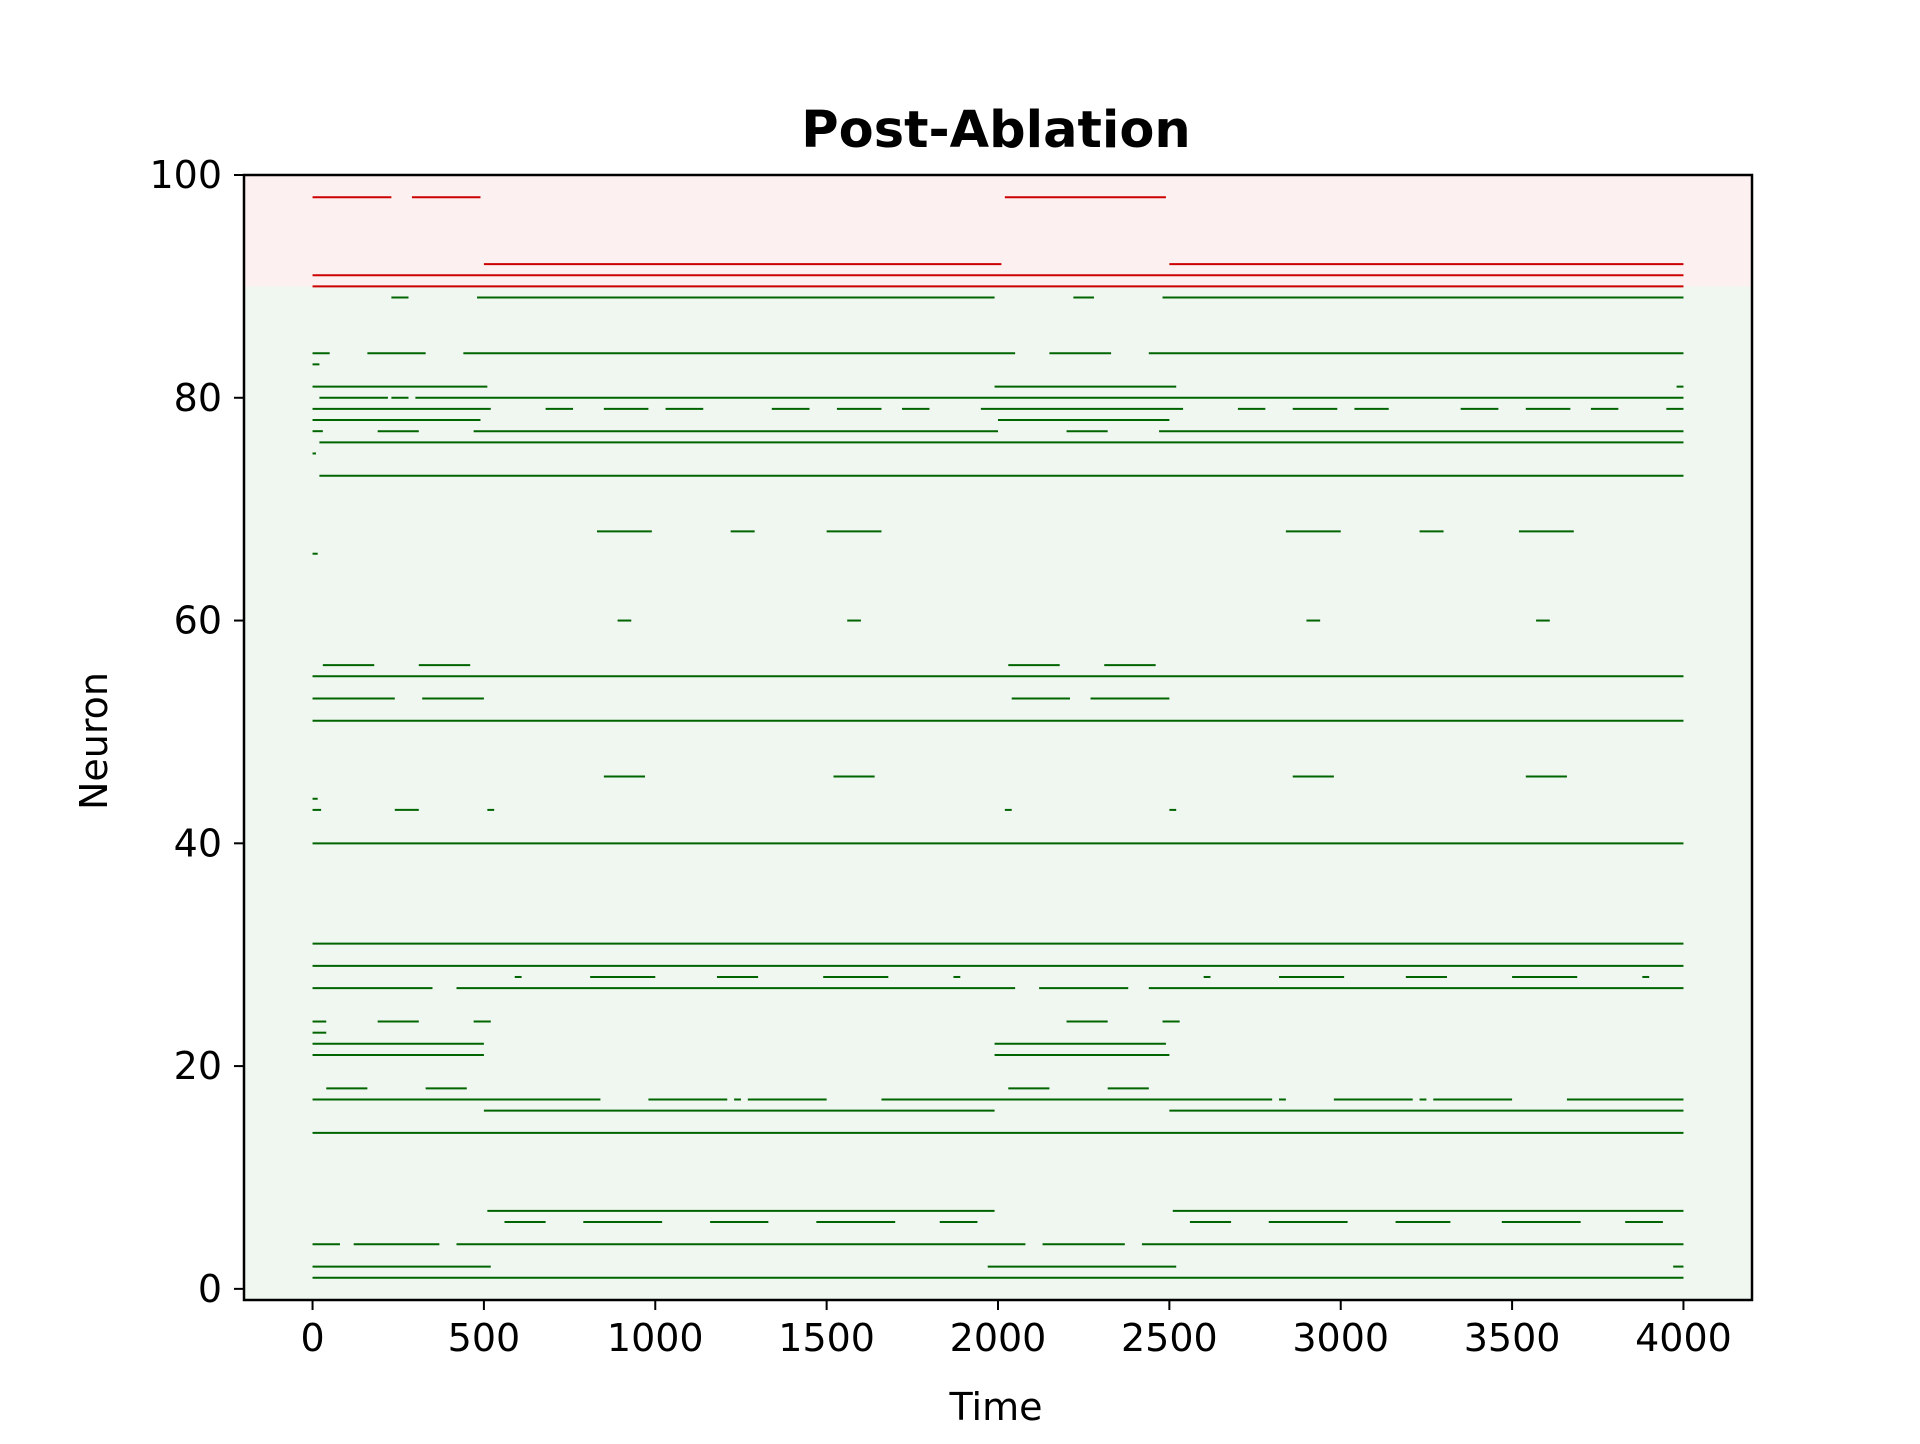 This screenshot has height=1444, width=1920. What do you see at coordinates (996, 1407) in the screenshot?
I see `x-axis-label: Time` at bounding box center [996, 1407].